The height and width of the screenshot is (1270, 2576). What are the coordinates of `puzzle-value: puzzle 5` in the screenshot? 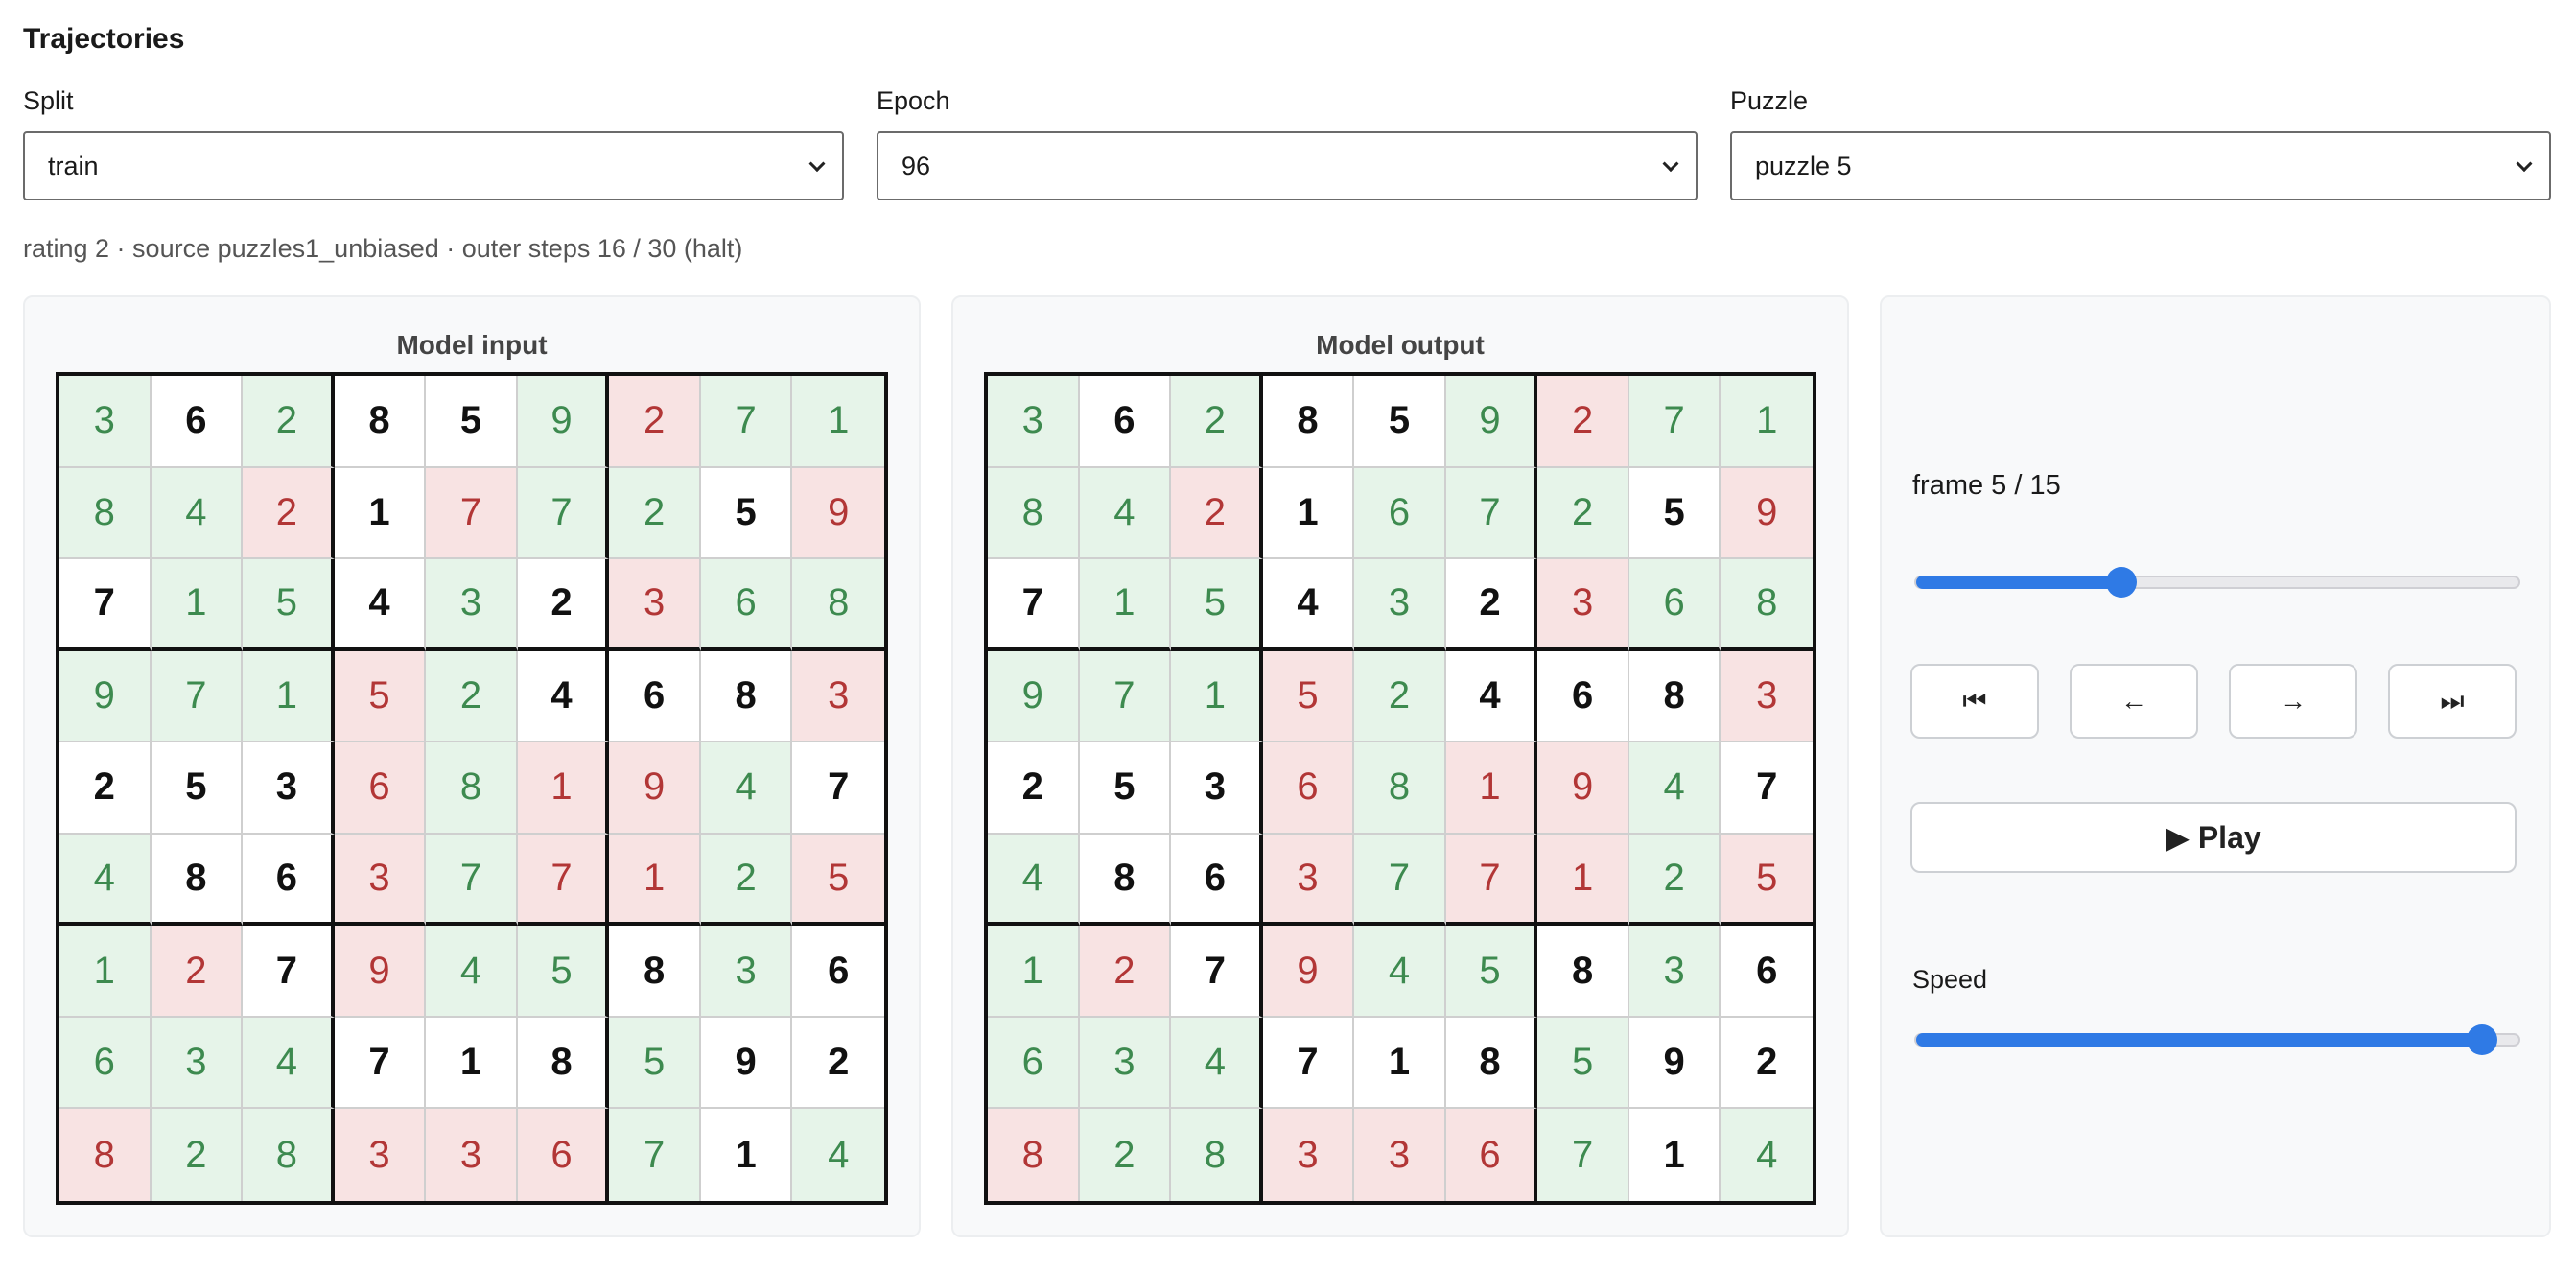 It's located at (1803, 165).